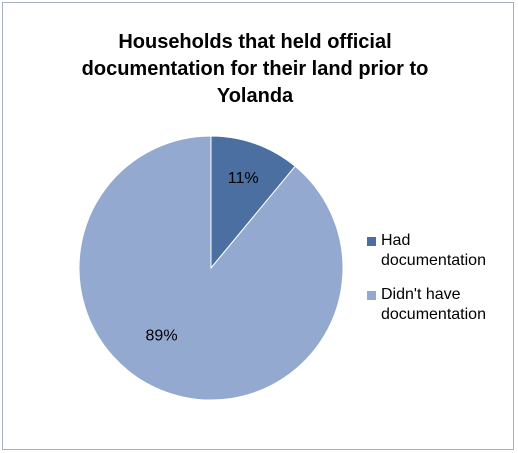 The width and height of the screenshot is (518, 453). I want to click on data-label-had-documentation: 11%, so click(243, 178).